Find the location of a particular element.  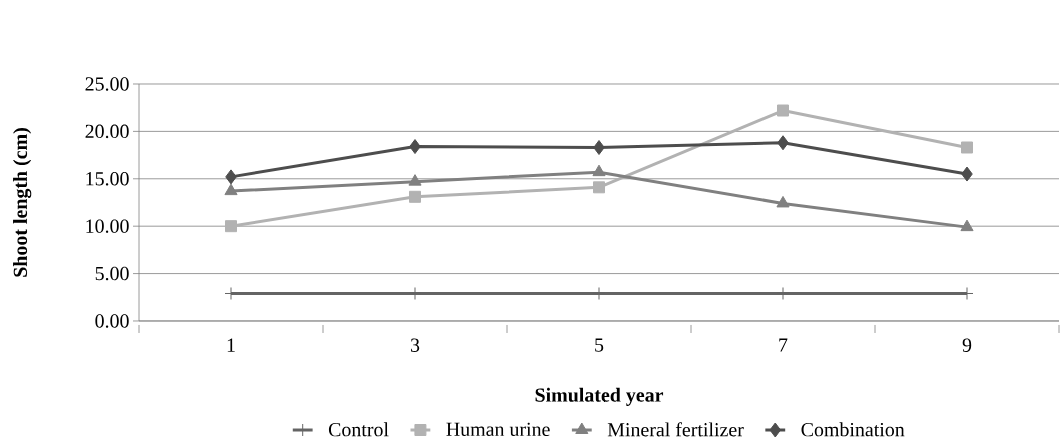

y-axis-title: Shoot length (cm) is located at coordinates (22, 202).